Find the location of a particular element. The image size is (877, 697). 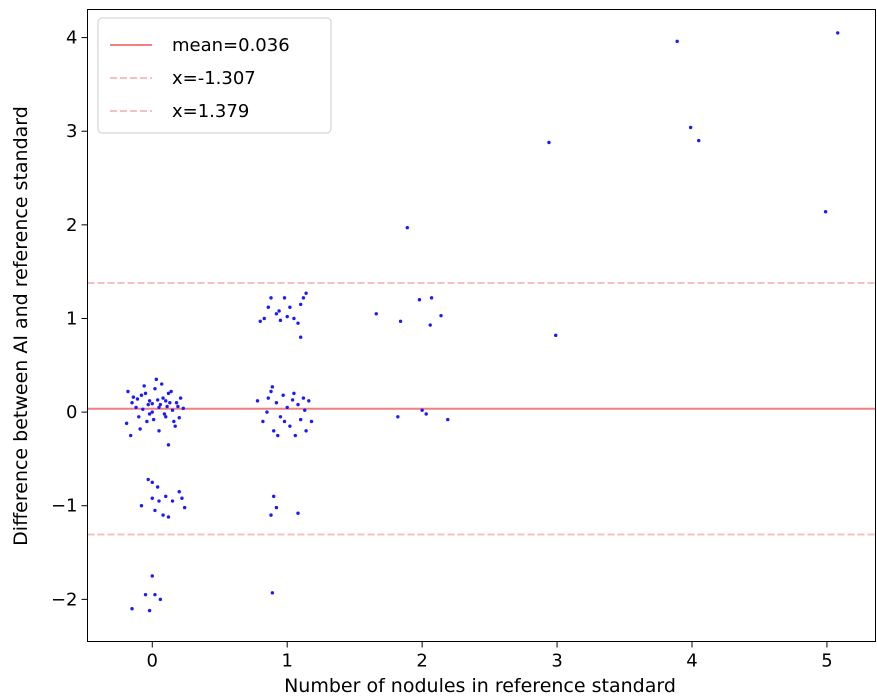

x-tick-label: 4 is located at coordinates (691, 661).